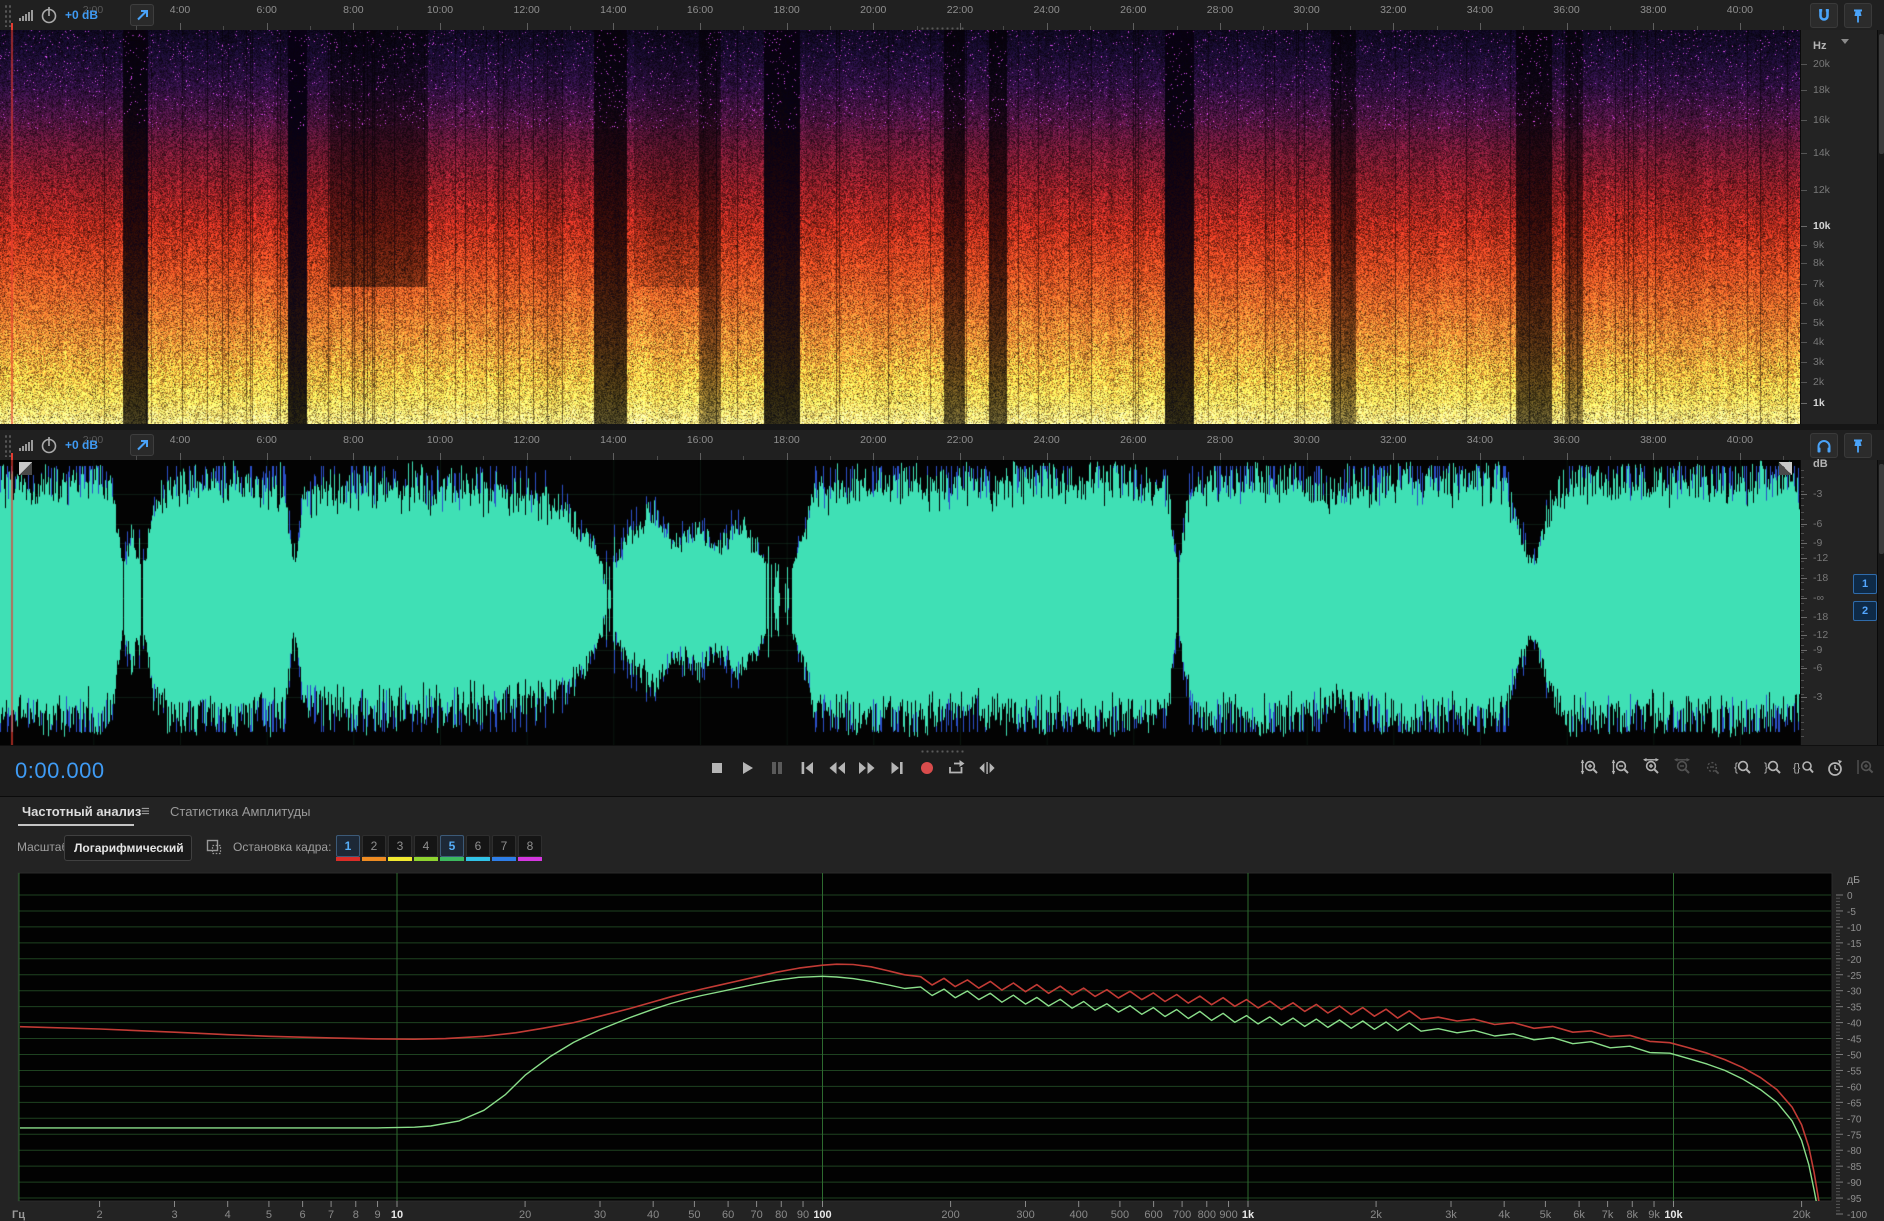 This screenshot has height=1221, width=1884. Describe the element at coordinates (1835, 768) in the screenshot. I see `zoom-history-button` at that location.